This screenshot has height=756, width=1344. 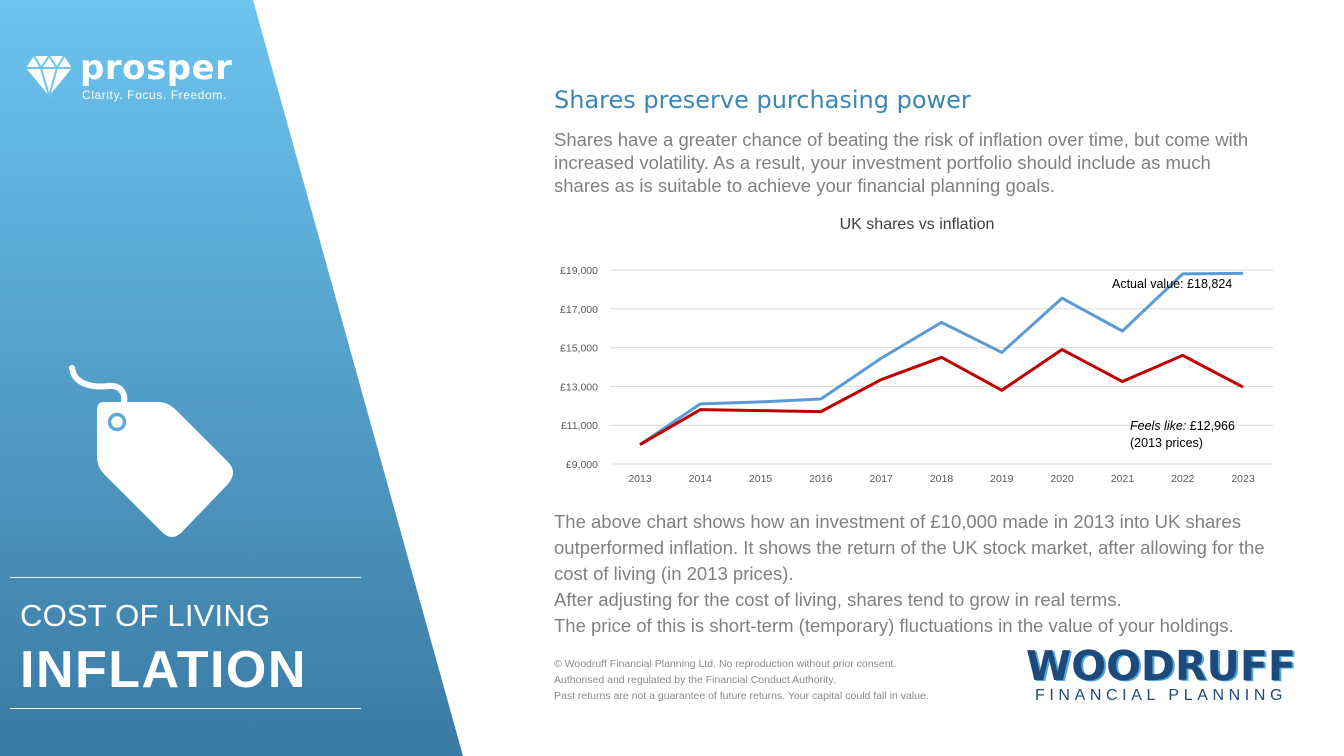 I want to click on annotation-feels-value: £12,966, so click(x=1210, y=426).